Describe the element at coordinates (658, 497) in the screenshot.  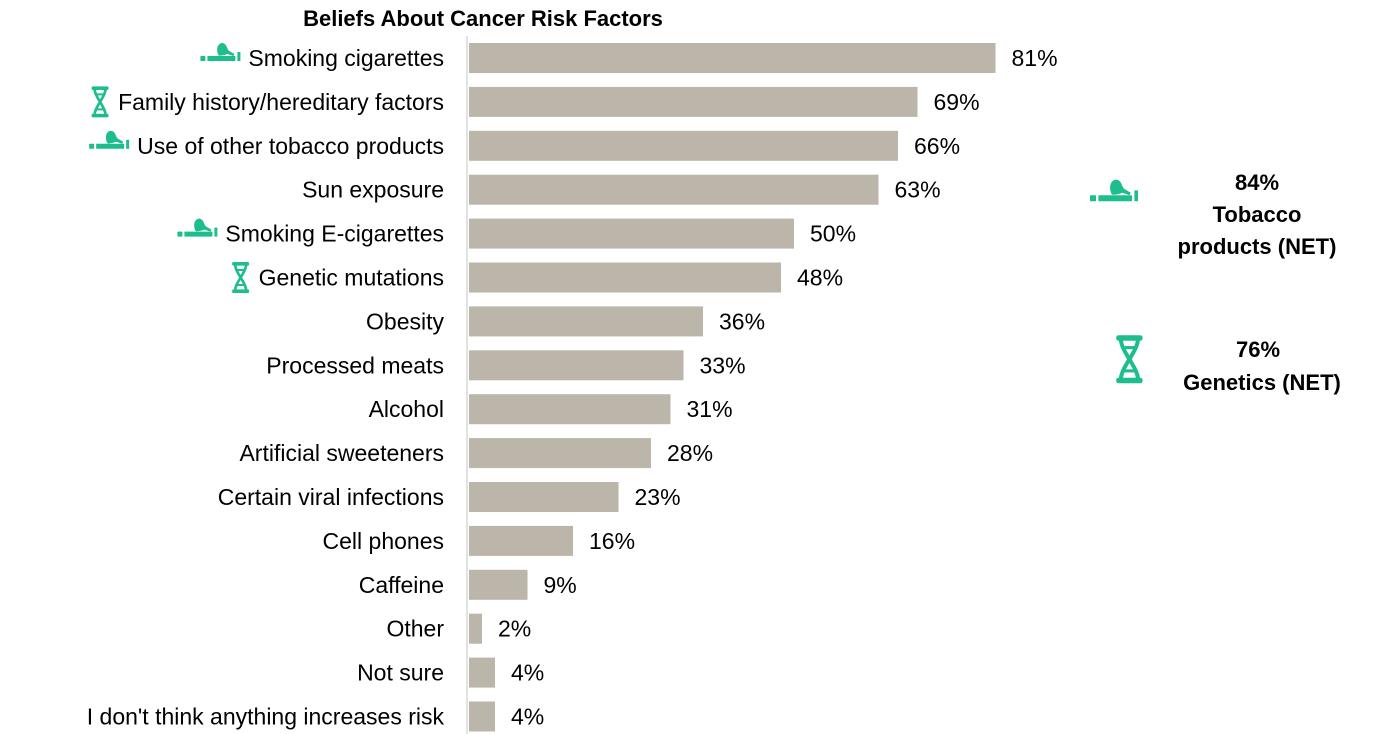
I see `data-label: 23%` at that location.